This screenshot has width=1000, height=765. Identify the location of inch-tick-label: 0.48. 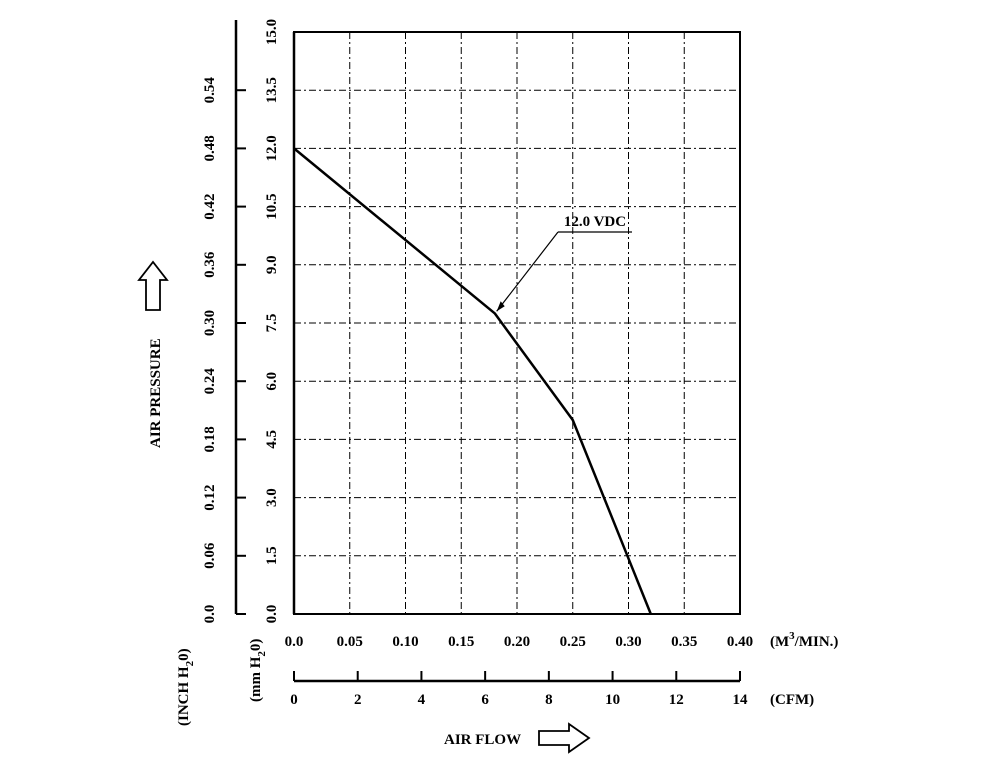
(210, 148).